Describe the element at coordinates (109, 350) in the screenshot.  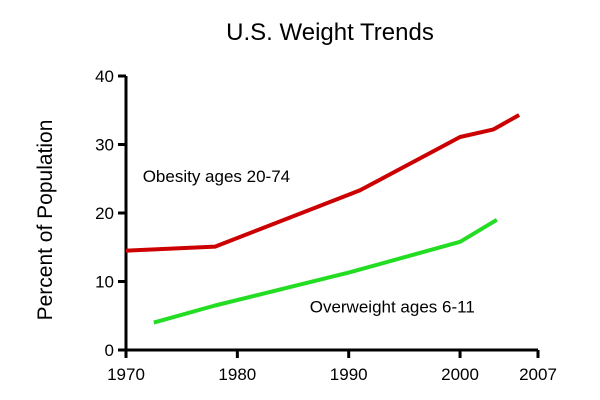
I see `y-tick-label: 0` at that location.